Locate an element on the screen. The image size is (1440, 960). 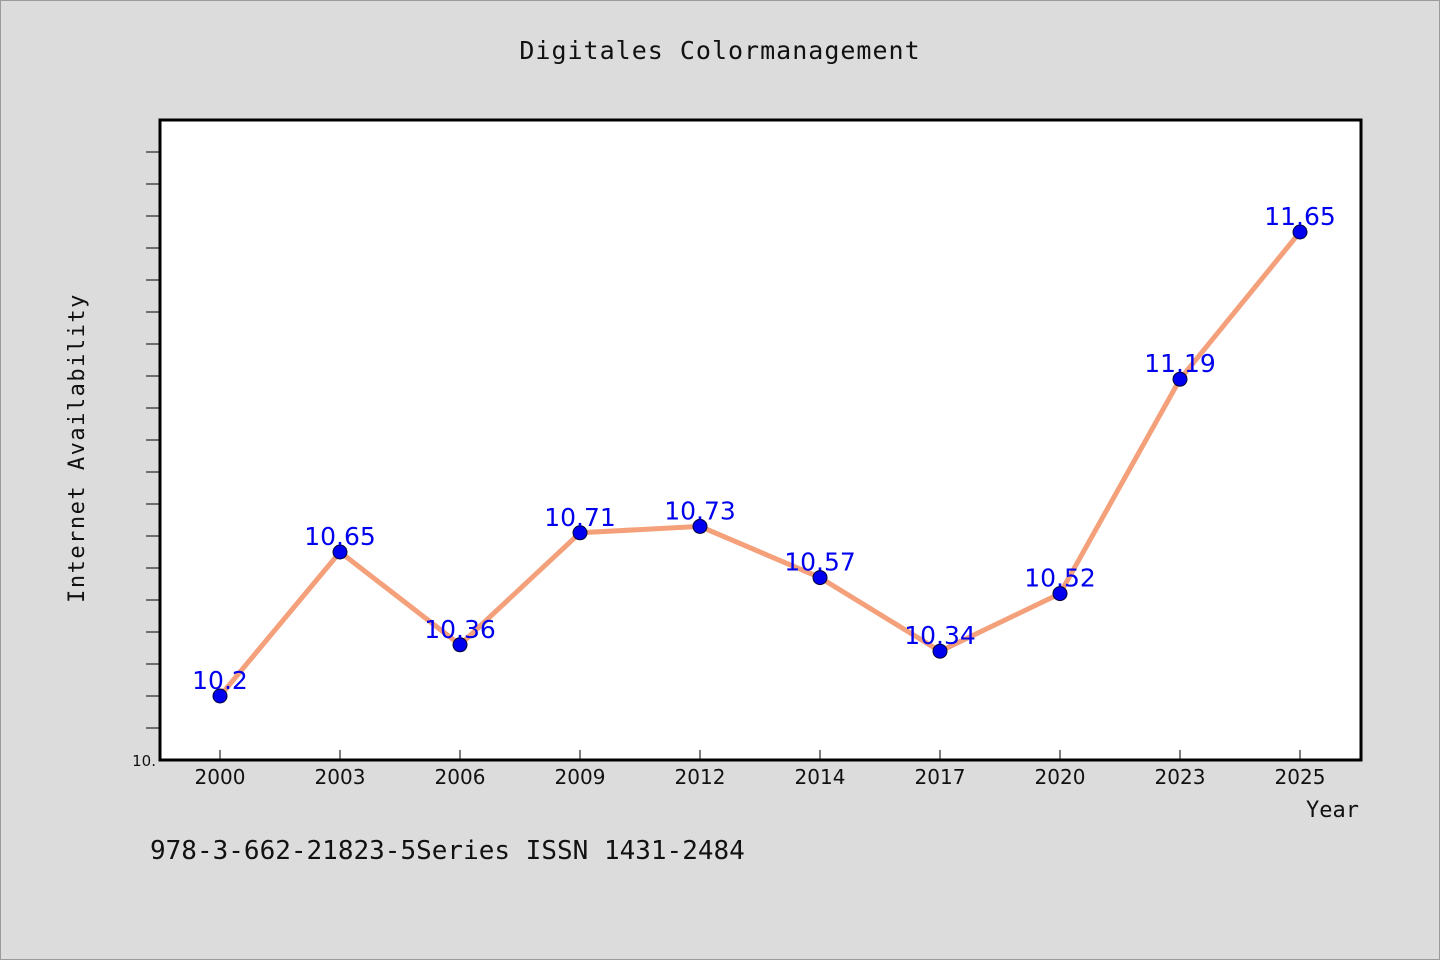
x-tick-label: 2012 is located at coordinates (700, 777).